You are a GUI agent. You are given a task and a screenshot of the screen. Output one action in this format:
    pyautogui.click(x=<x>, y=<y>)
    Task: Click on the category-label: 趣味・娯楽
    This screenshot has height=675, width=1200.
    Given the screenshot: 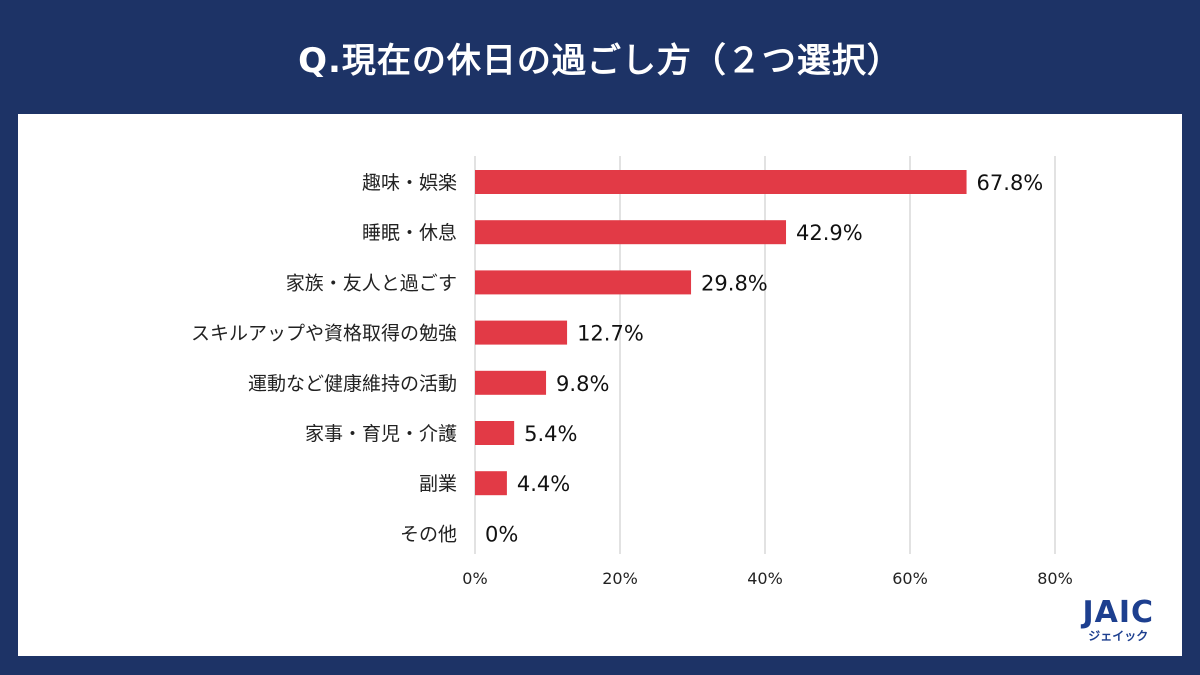 What is the action you would take?
    pyautogui.click(x=409, y=183)
    